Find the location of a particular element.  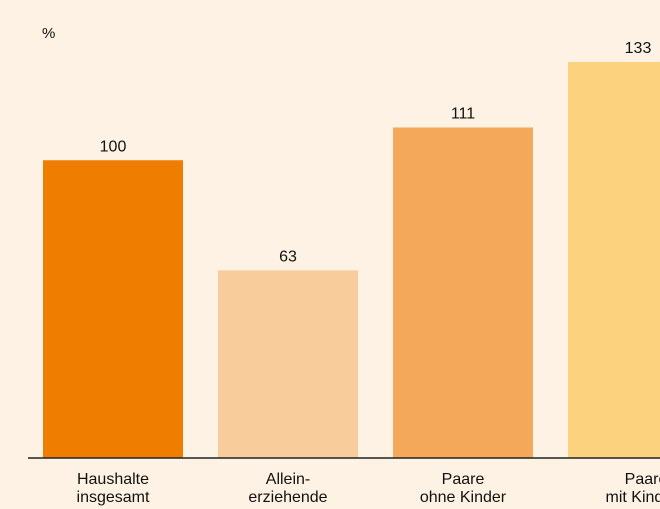

category-label-3-line-2: ohne Kinder is located at coordinates (463, 497).